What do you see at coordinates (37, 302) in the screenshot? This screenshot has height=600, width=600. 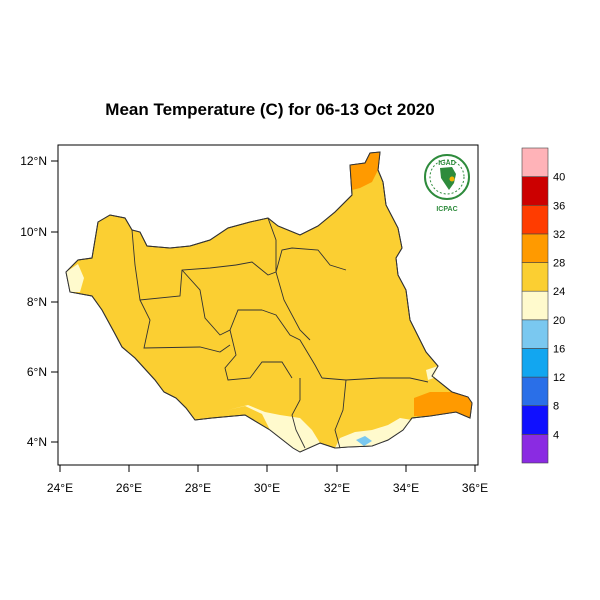 I see `y-tick-label: 8°N` at bounding box center [37, 302].